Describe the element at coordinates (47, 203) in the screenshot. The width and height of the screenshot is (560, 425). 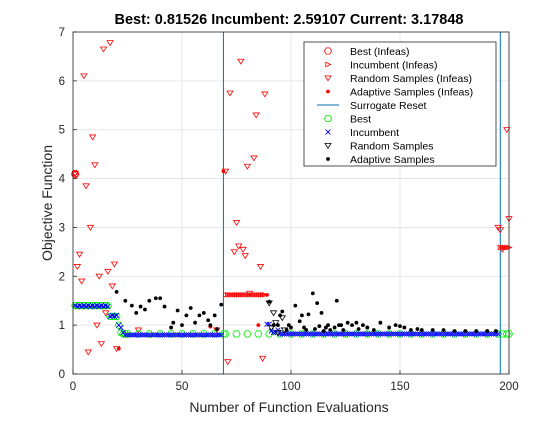
I see `y-axis-label: Objective Function` at that location.